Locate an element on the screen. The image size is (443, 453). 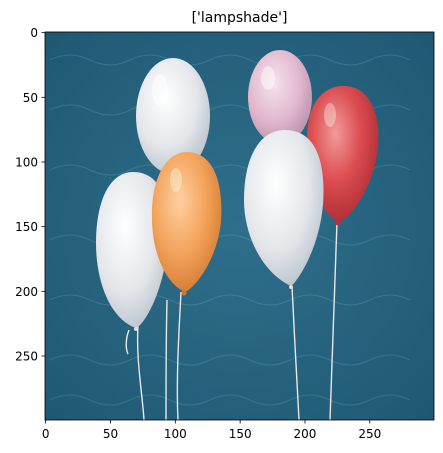
y-tick-label: 50 is located at coordinates (30, 98).